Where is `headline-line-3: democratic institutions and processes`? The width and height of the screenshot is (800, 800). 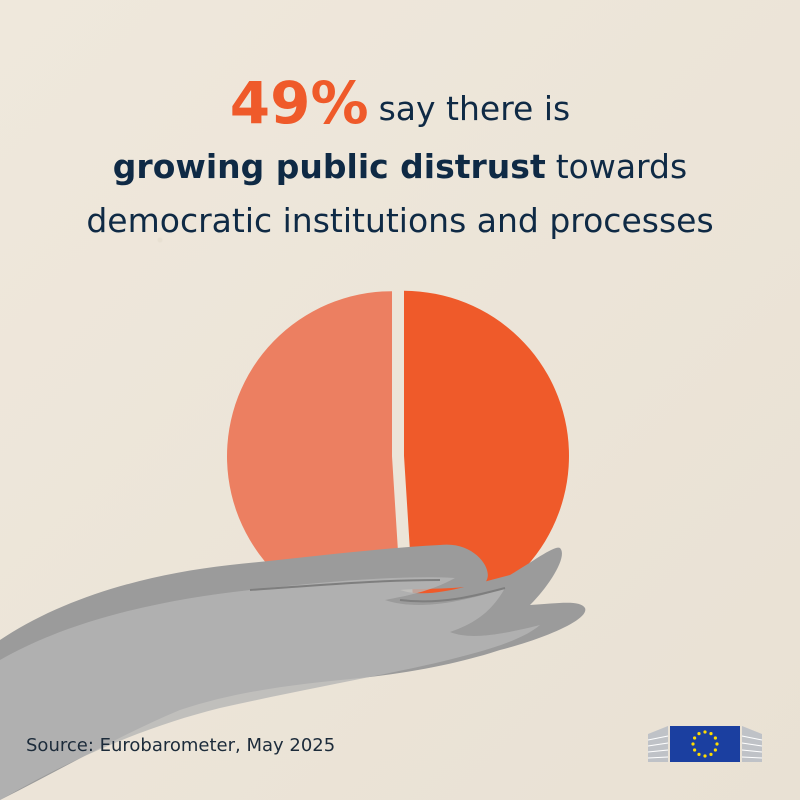 headline-line-3: democratic institutions and processes is located at coordinates (400, 220).